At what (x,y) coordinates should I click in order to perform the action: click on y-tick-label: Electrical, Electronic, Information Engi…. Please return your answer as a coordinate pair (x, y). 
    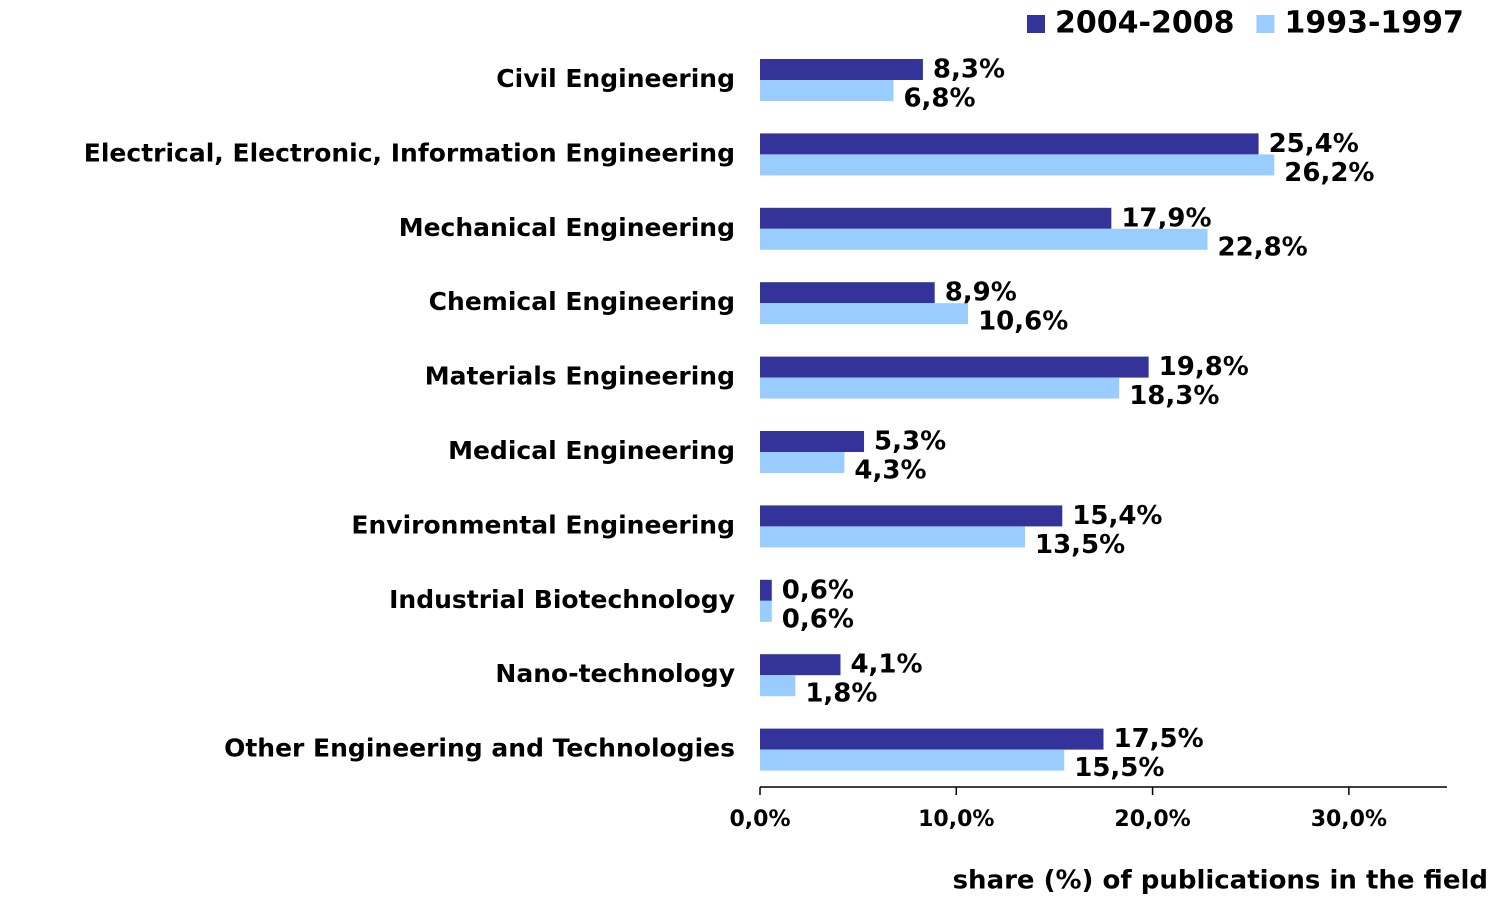
    Looking at the image, I should click on (409, 152).